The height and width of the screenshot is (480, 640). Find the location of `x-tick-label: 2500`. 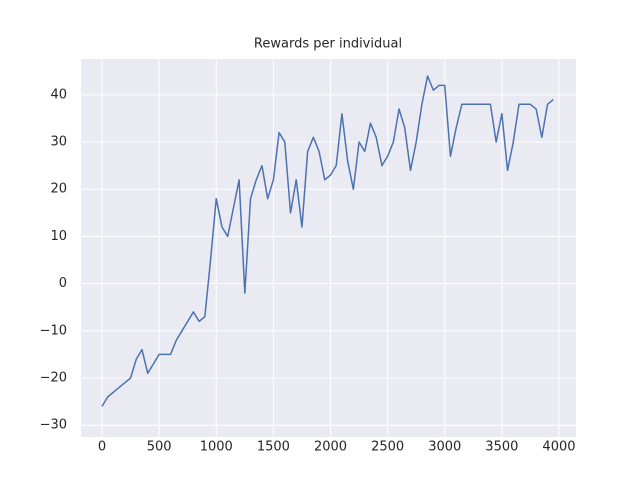

x-tick-label: 2500 is located at coordinates (387, 447).